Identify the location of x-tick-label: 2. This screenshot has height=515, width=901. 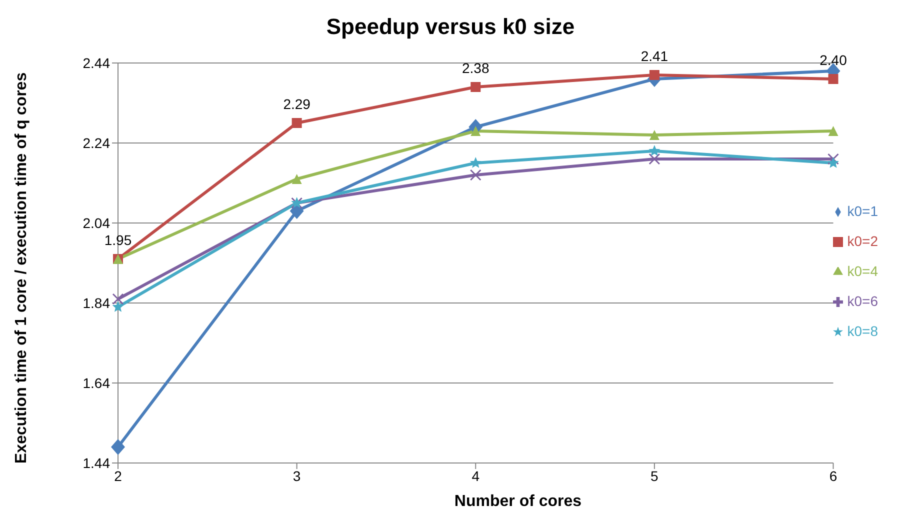
(118, 476).